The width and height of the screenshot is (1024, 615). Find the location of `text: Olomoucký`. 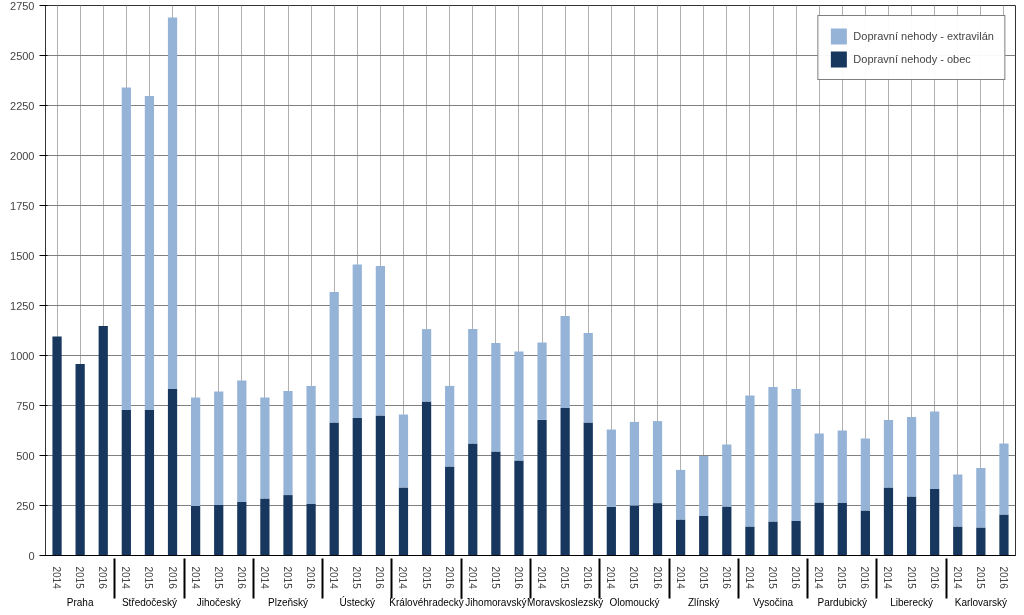

text: Olomoucký is located at coordinates (634, 602).